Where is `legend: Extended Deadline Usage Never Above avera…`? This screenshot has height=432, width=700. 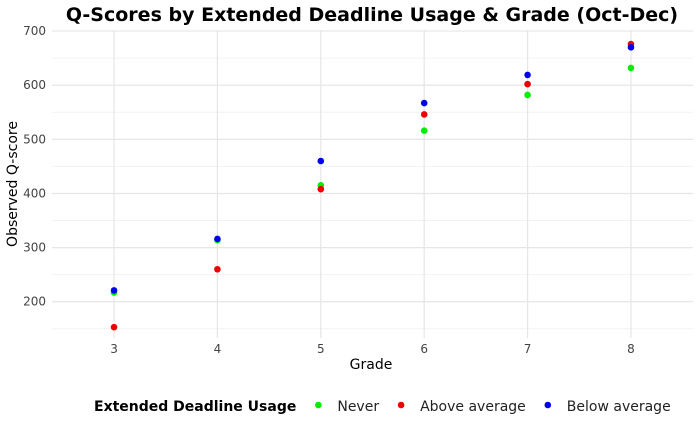
legend: Extended Deadline Usage Never Above avera… is located at coordinates (382, 407).